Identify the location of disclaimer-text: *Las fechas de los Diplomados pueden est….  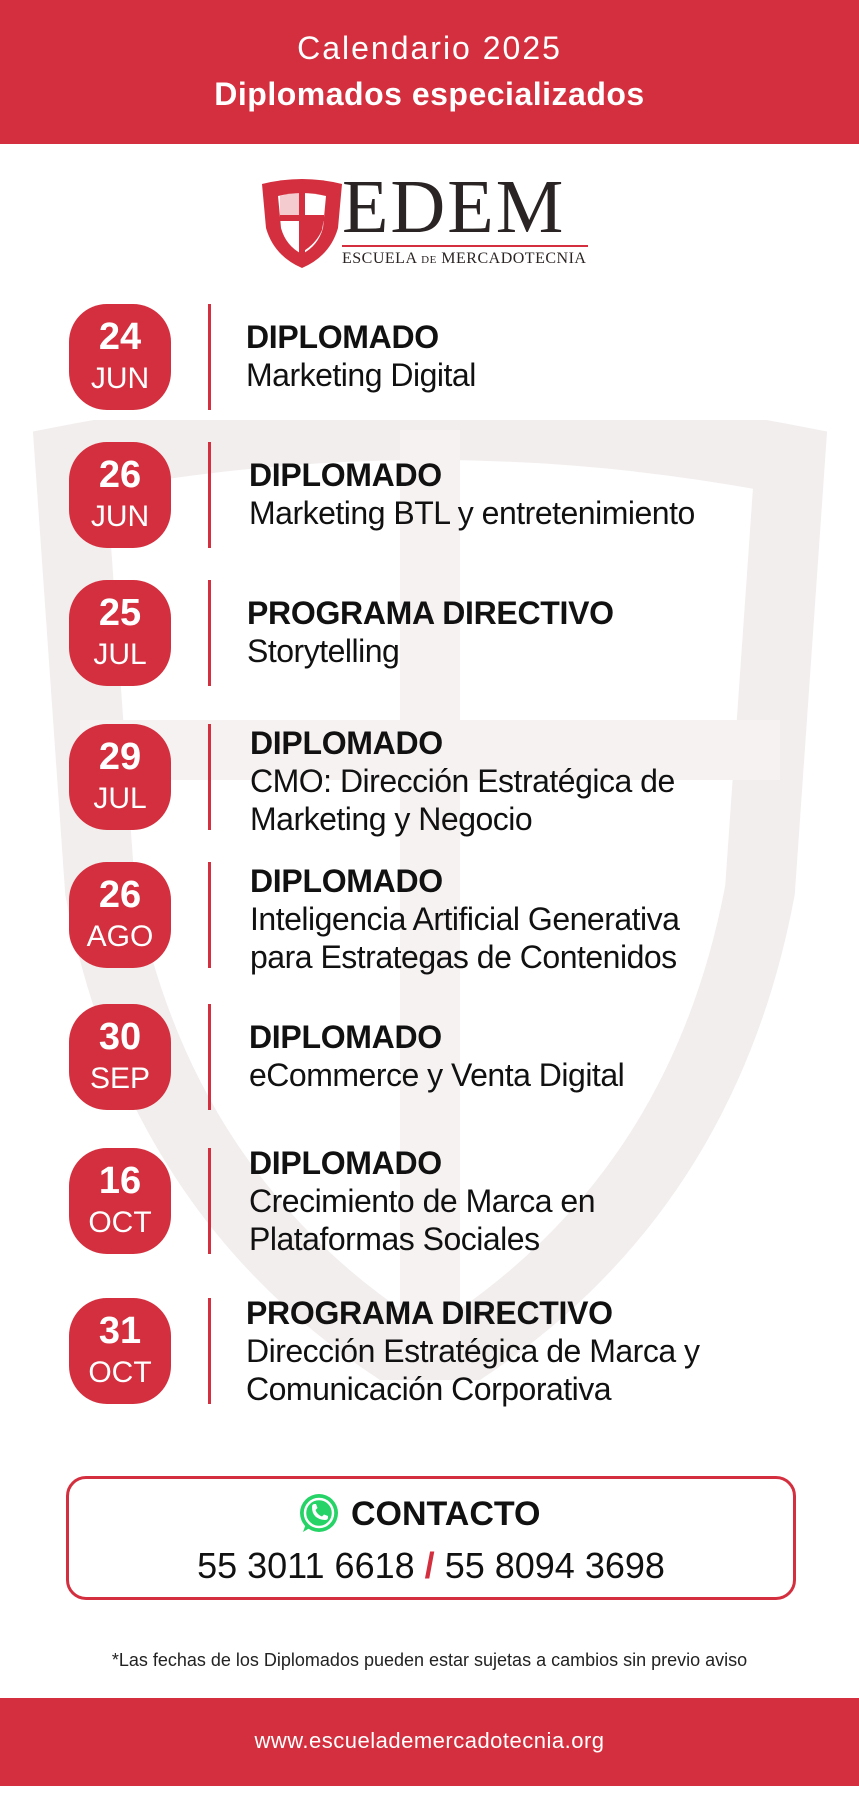
(429, 1660).